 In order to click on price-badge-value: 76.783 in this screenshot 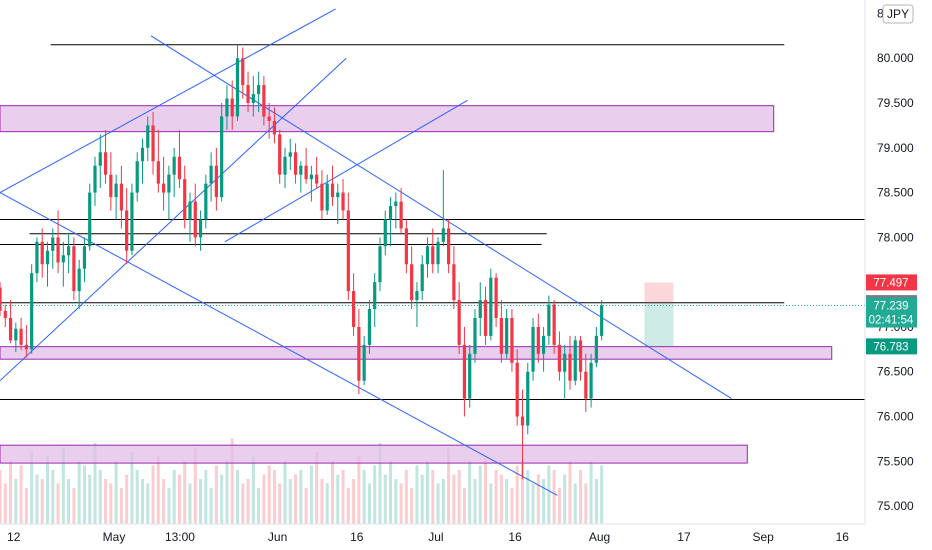, I will do `click(890, 347)`.